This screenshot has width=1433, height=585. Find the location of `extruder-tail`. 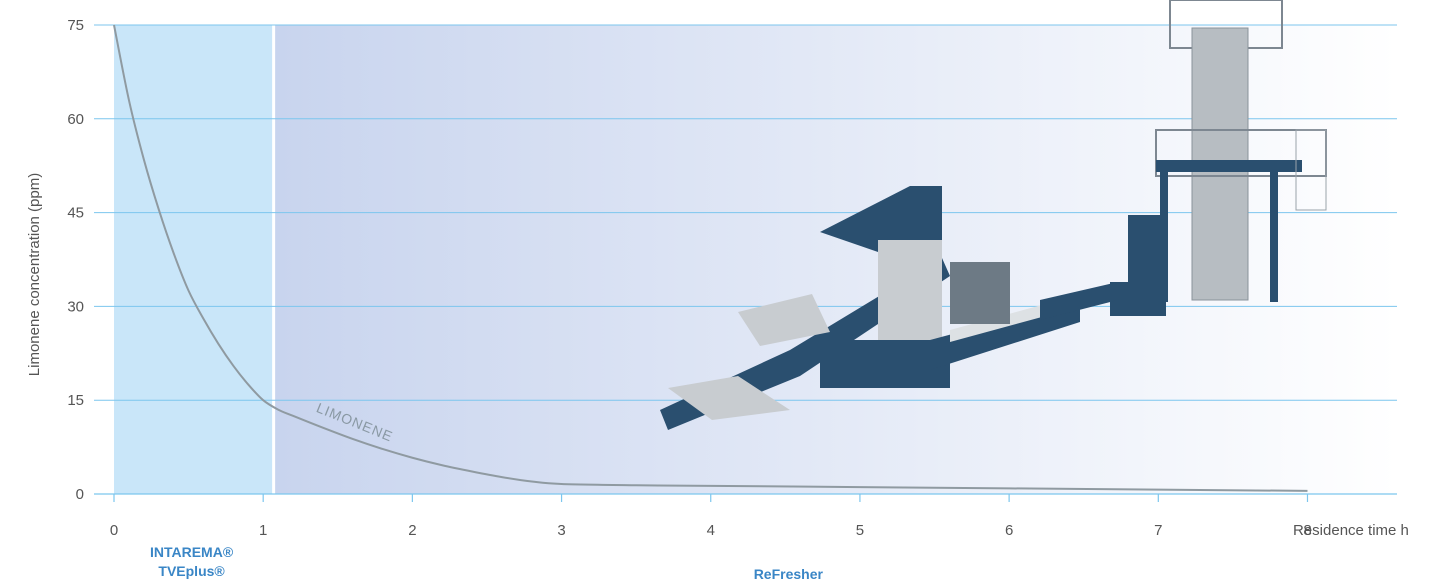

extruder-tail is located at coordinates (1079, 301).